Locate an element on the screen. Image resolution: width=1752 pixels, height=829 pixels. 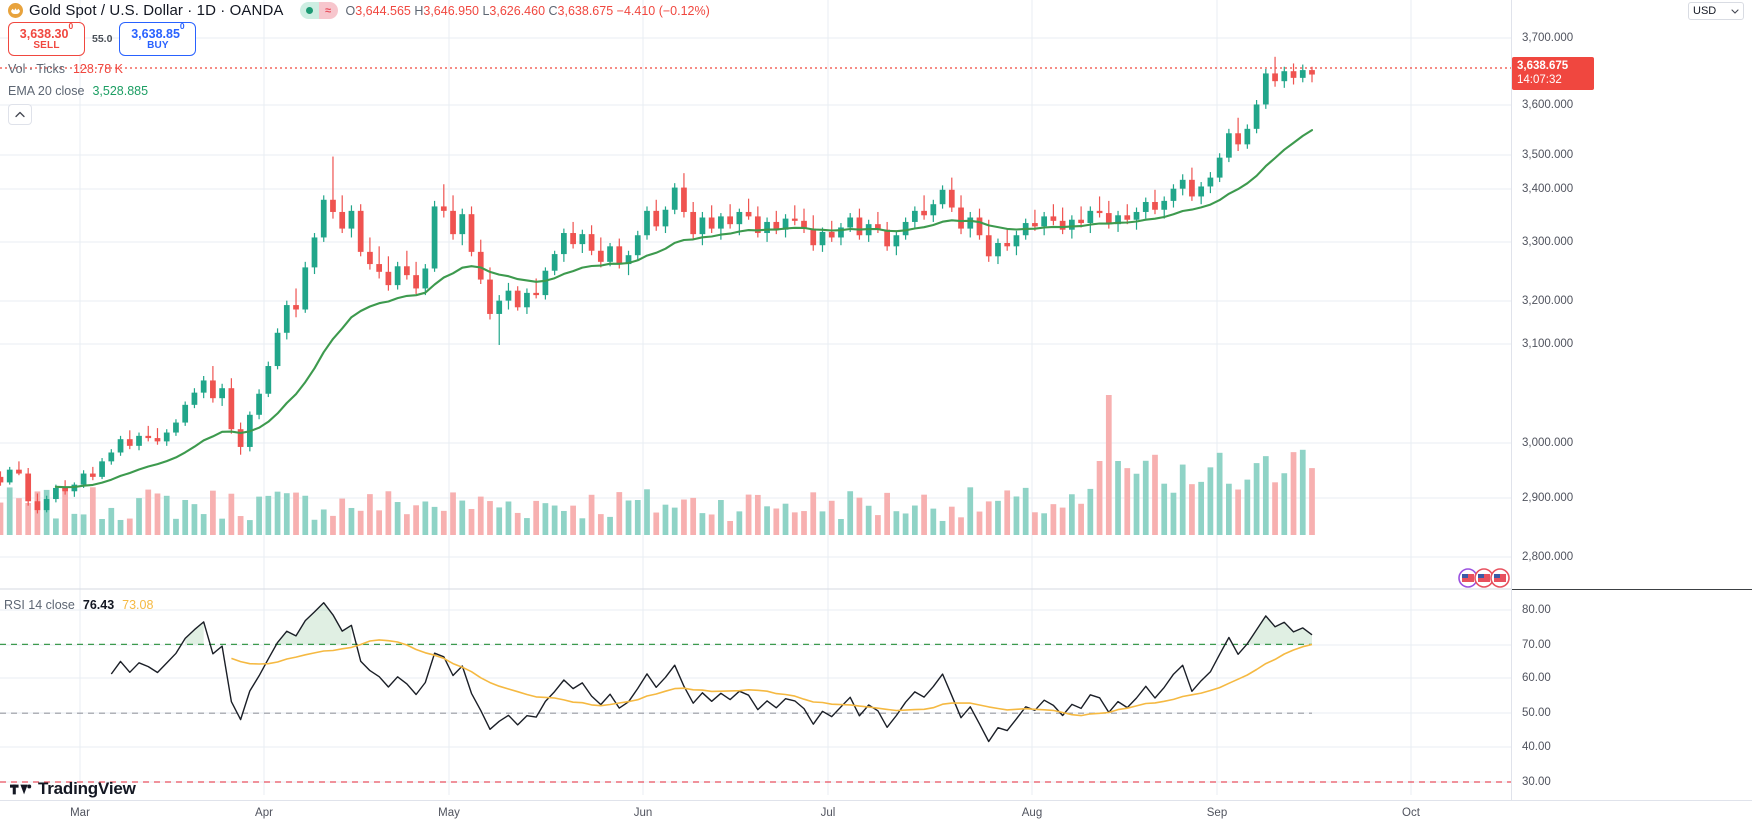
rsi-tick: 30.00 is located at coordinates (1536, 782).